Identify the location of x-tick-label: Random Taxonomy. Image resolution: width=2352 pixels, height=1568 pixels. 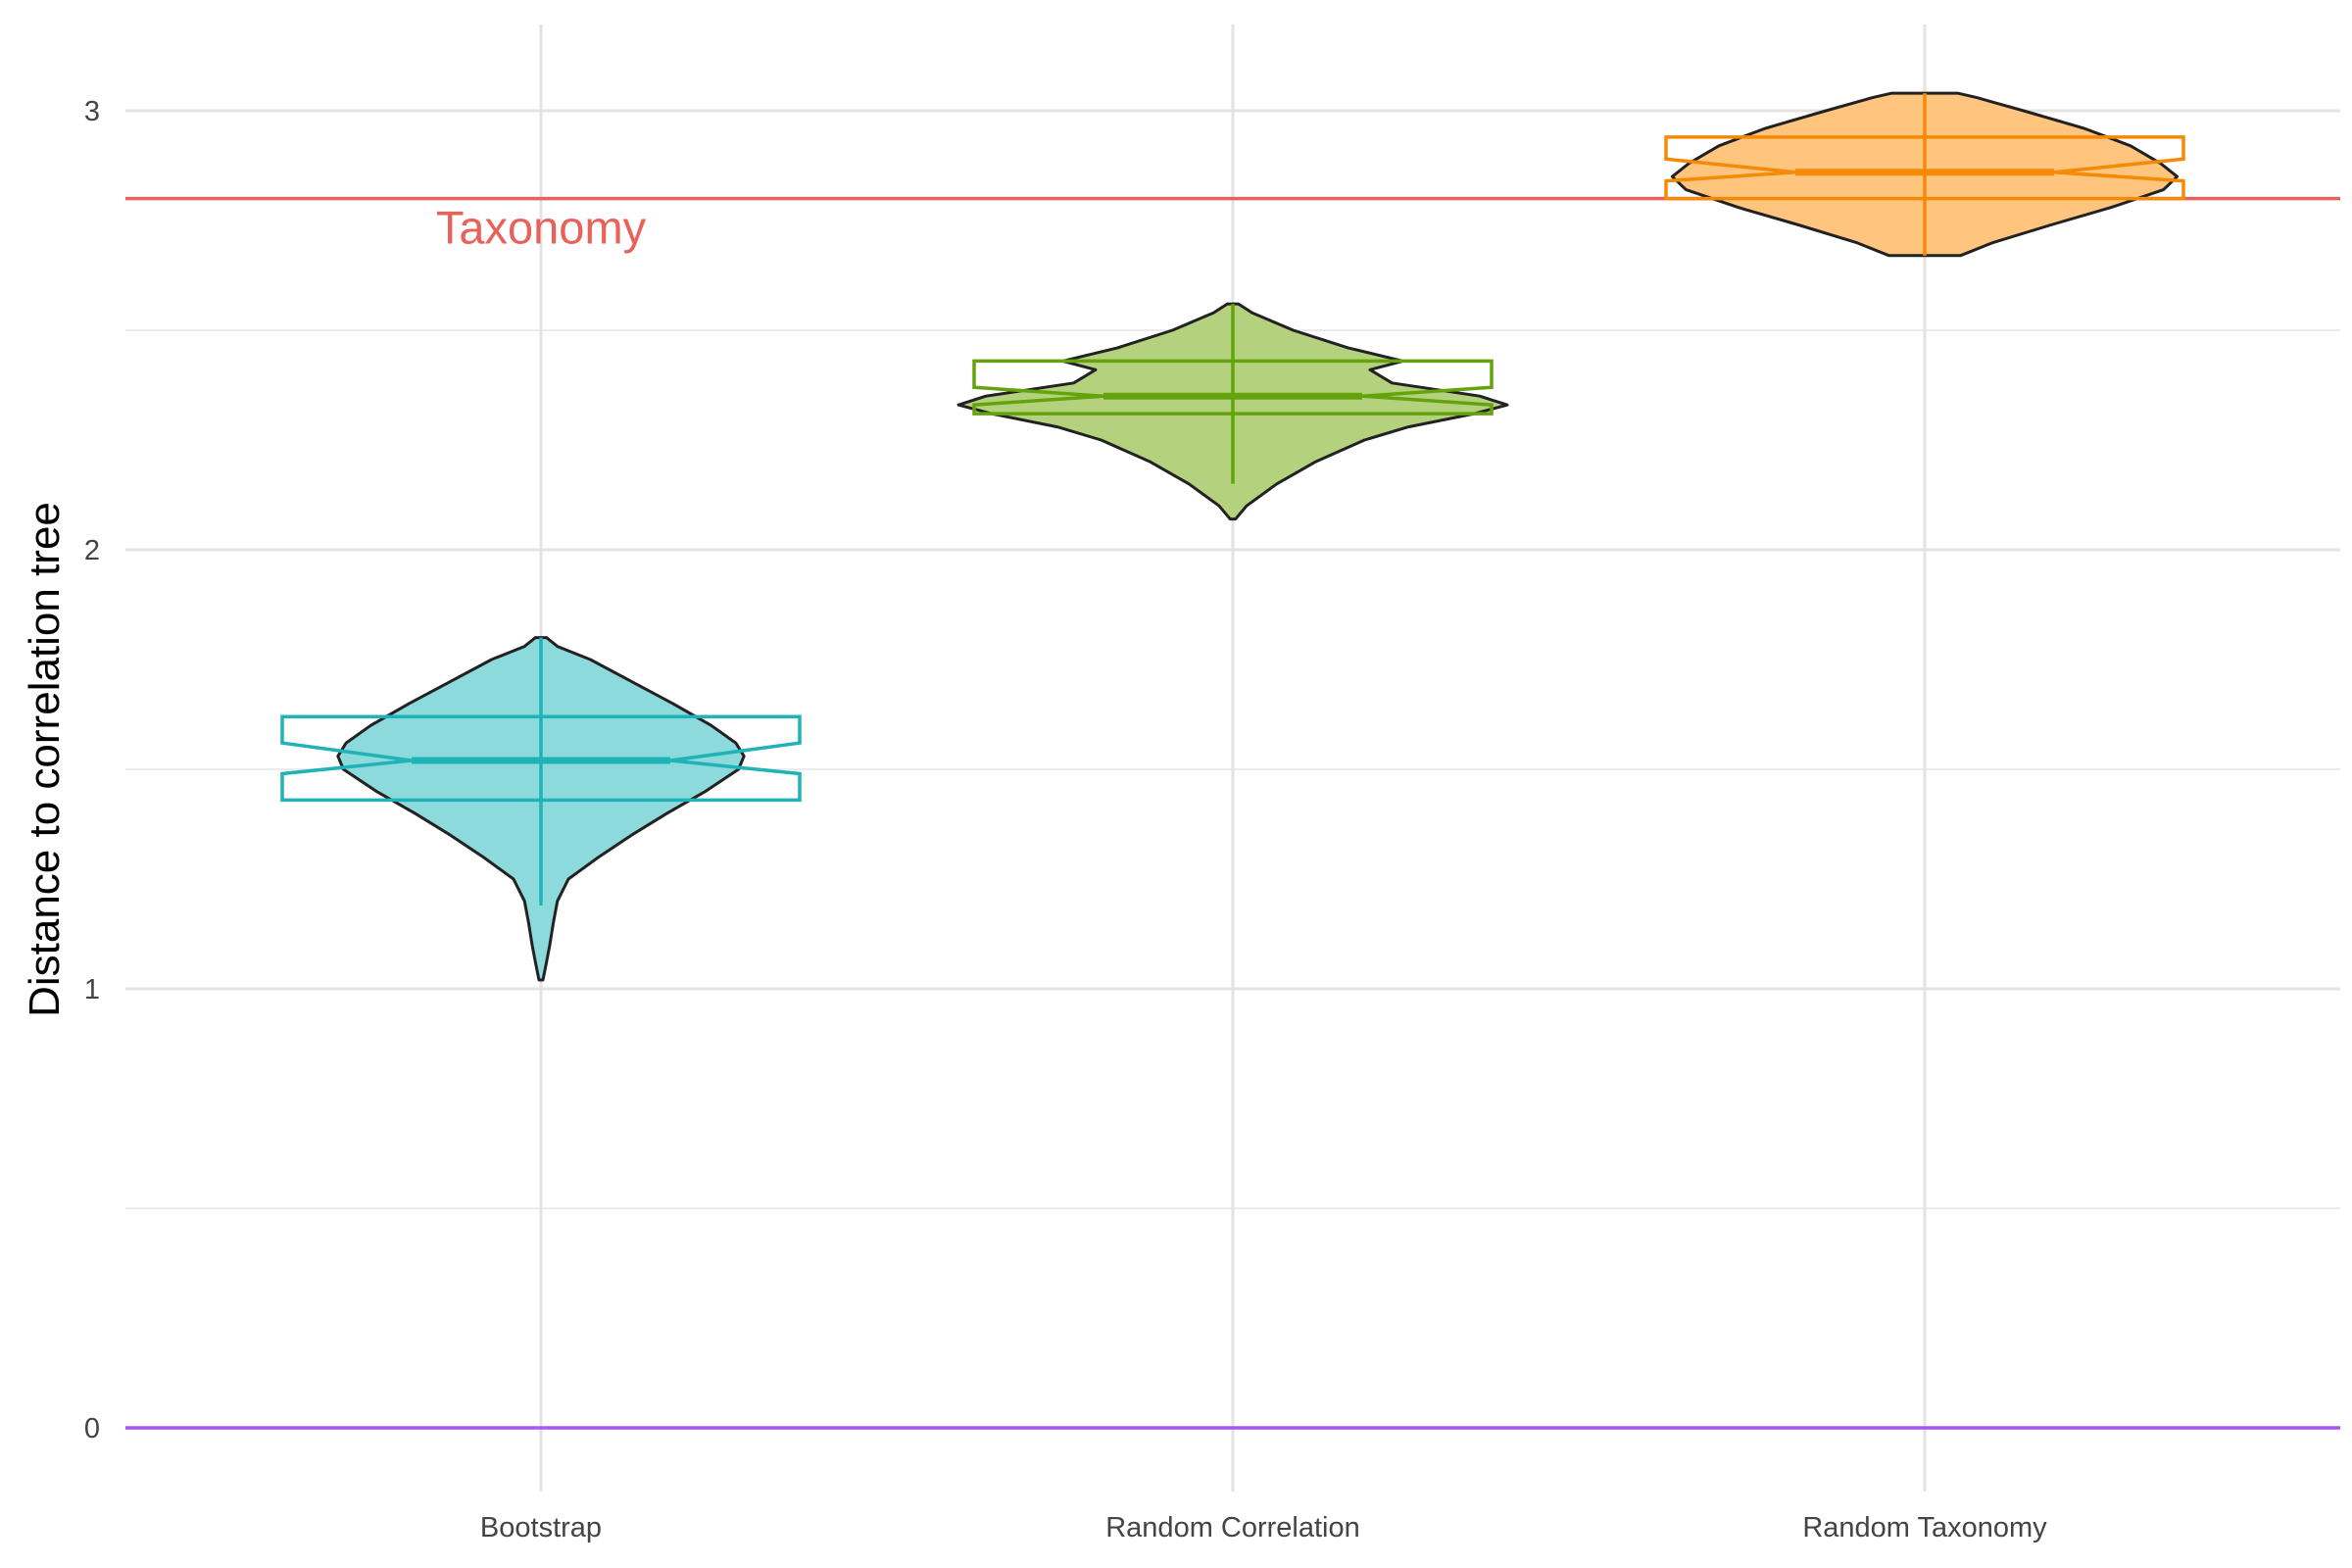
(1924, 1528).